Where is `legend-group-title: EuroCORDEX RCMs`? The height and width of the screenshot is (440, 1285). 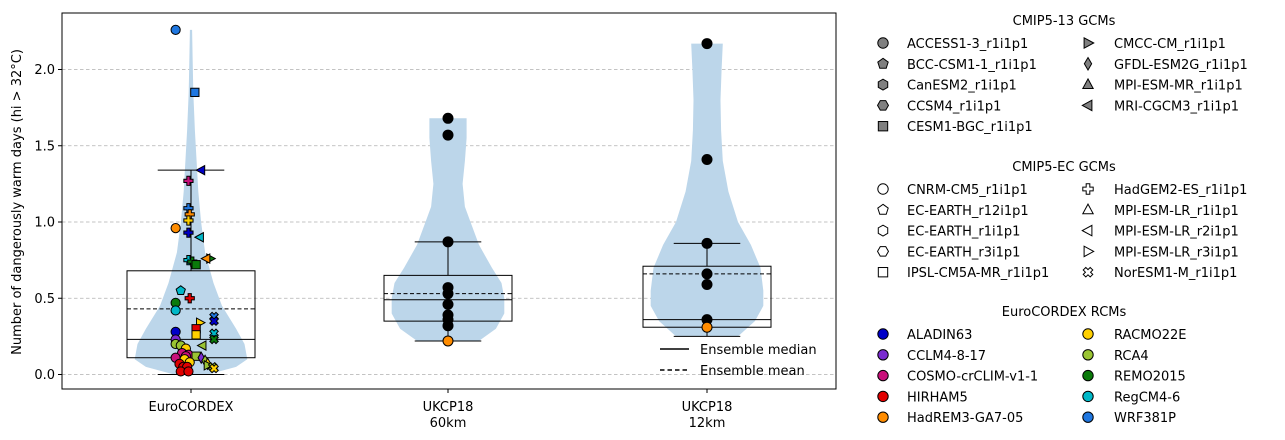
legend-group-title: EuroCORDEX RCMs is located at coordinates (1064, 312).